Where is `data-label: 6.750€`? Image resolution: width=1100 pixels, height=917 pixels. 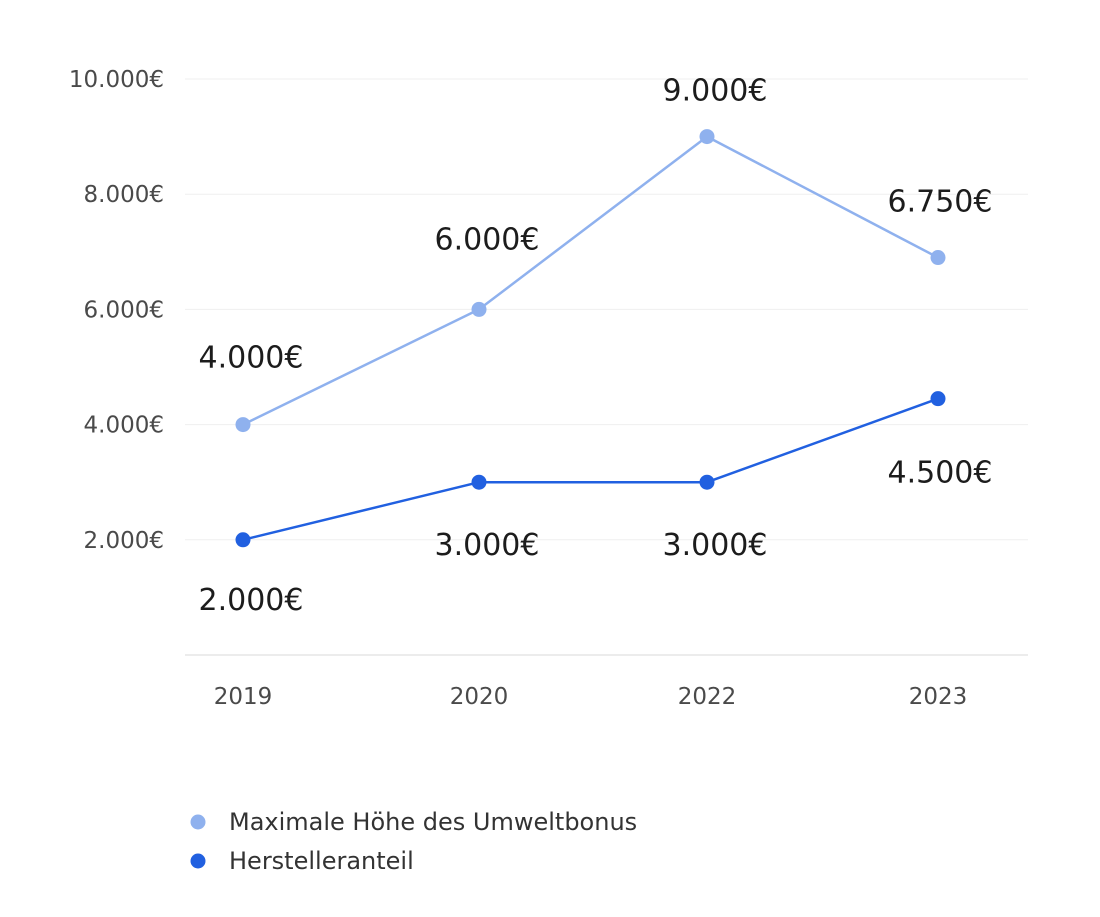
data-label: 6.750€ is located at coordinates (940, 202).